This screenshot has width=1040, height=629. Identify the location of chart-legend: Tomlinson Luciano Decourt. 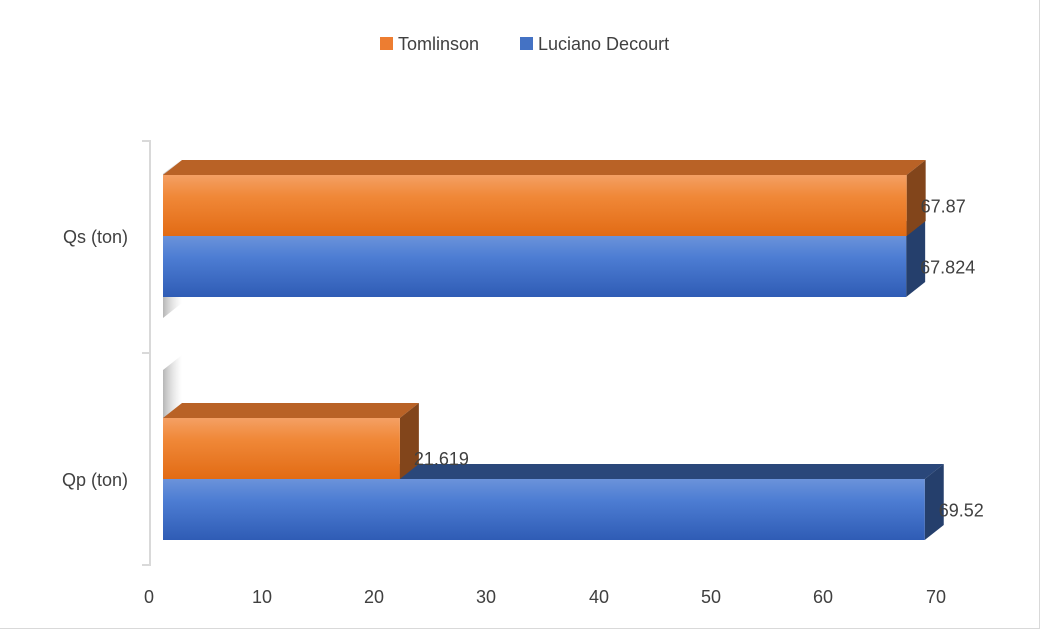
(524, 44).